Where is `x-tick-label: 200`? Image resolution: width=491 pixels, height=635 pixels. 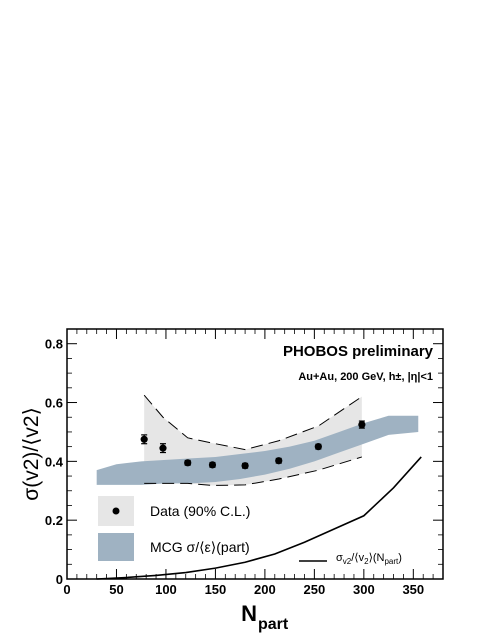
x-tick-label: 200 is located at coordinates (265, 589).